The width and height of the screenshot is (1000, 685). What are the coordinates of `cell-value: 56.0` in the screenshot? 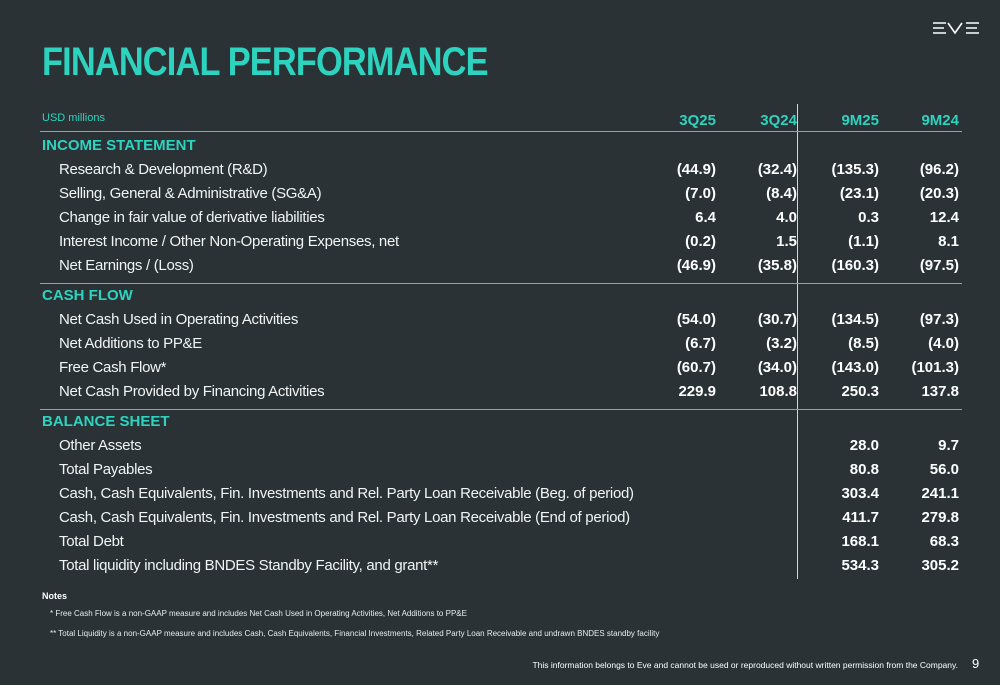 It's located at (944, 469).